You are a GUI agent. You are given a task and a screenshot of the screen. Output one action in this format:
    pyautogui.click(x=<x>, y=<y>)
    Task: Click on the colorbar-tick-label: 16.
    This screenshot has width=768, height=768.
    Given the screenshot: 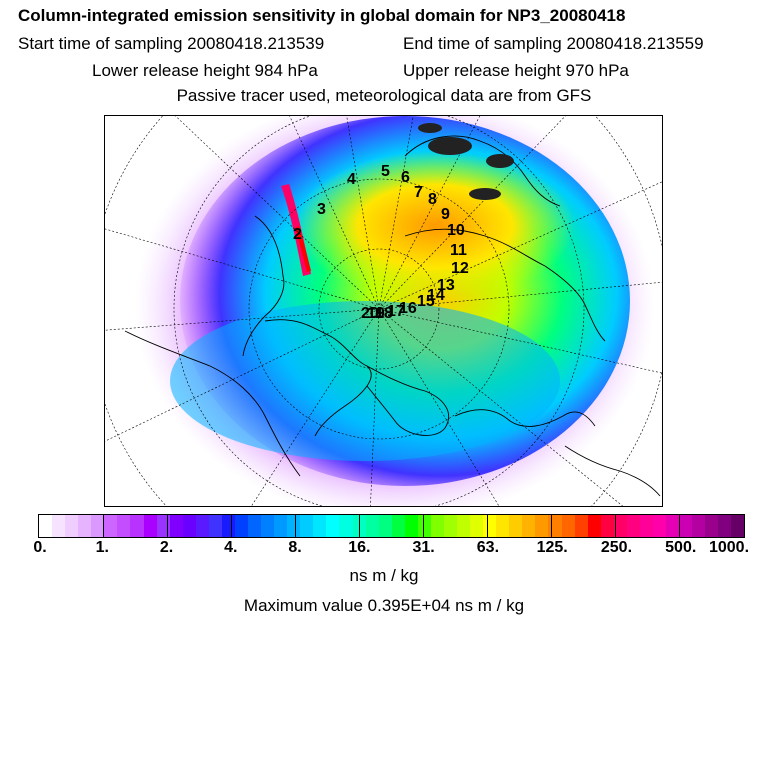 What is the action you would take?
    pyautogui.click(x=359, y=547)
    